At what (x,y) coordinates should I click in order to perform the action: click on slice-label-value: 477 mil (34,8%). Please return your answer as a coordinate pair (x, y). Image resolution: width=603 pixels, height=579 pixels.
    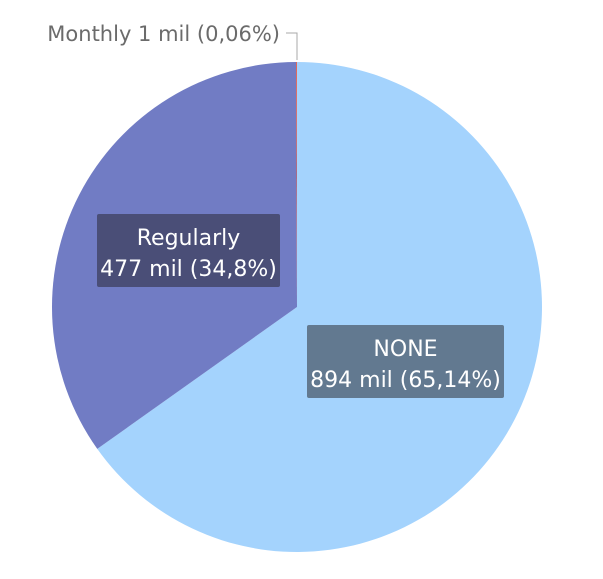
    Looking at the image, I should click on (188, 269).